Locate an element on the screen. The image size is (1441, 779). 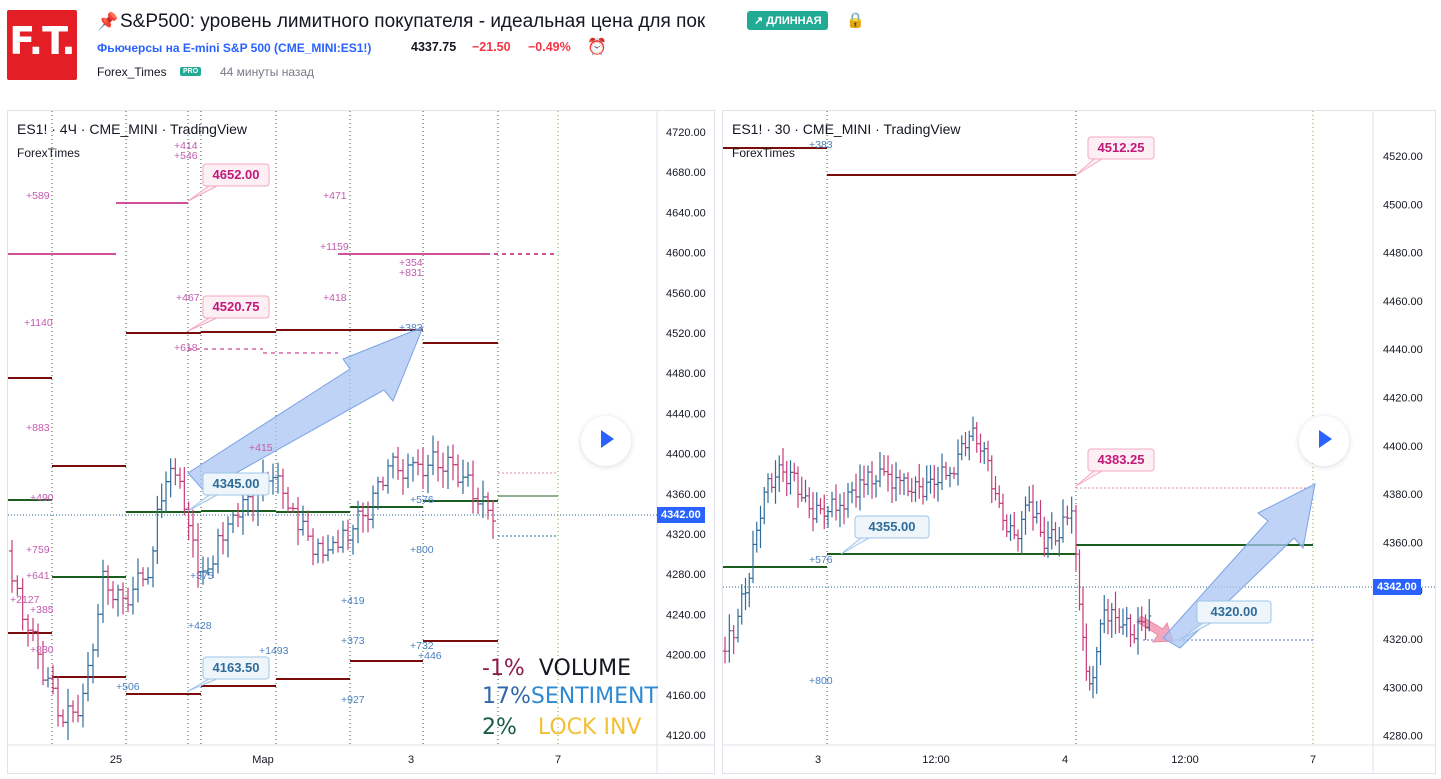
alarm-clock-icon: ⏰ is located at coordinates (597, 47).